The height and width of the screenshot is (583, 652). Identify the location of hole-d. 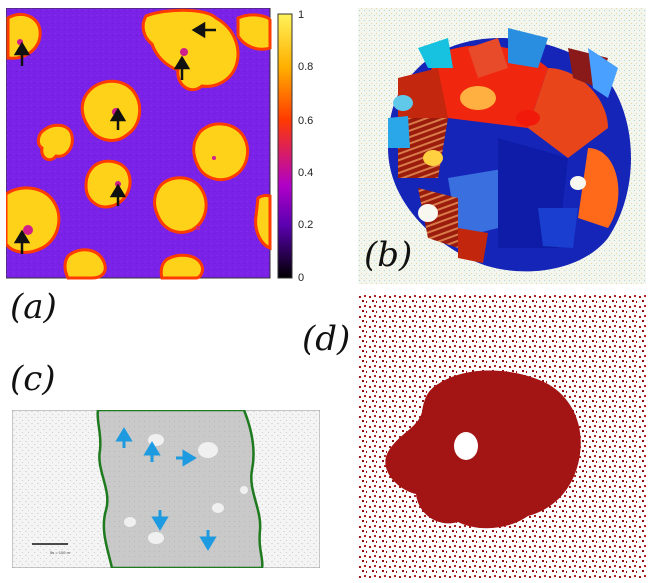
(466, 446).